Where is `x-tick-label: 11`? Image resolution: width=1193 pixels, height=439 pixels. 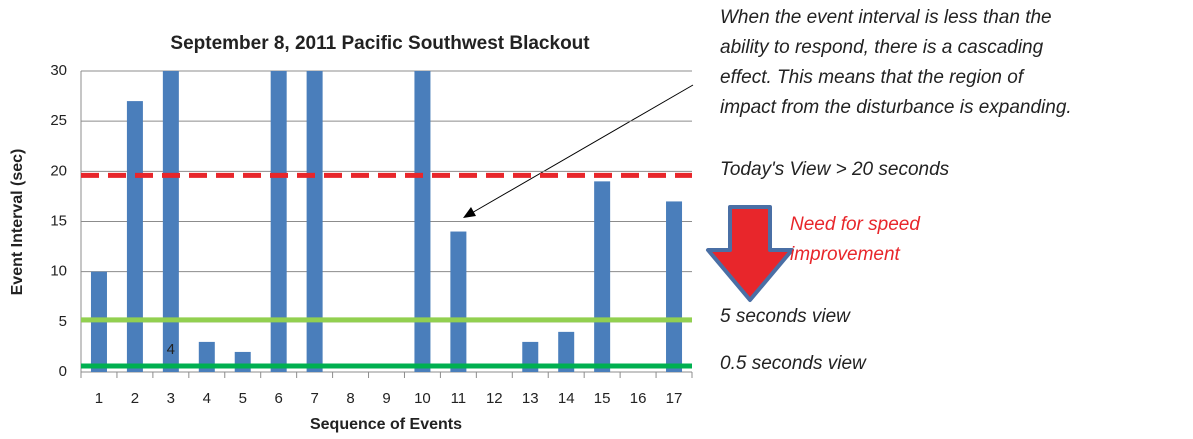
x-tick-label: 11 is located at coordinates (459, 398).